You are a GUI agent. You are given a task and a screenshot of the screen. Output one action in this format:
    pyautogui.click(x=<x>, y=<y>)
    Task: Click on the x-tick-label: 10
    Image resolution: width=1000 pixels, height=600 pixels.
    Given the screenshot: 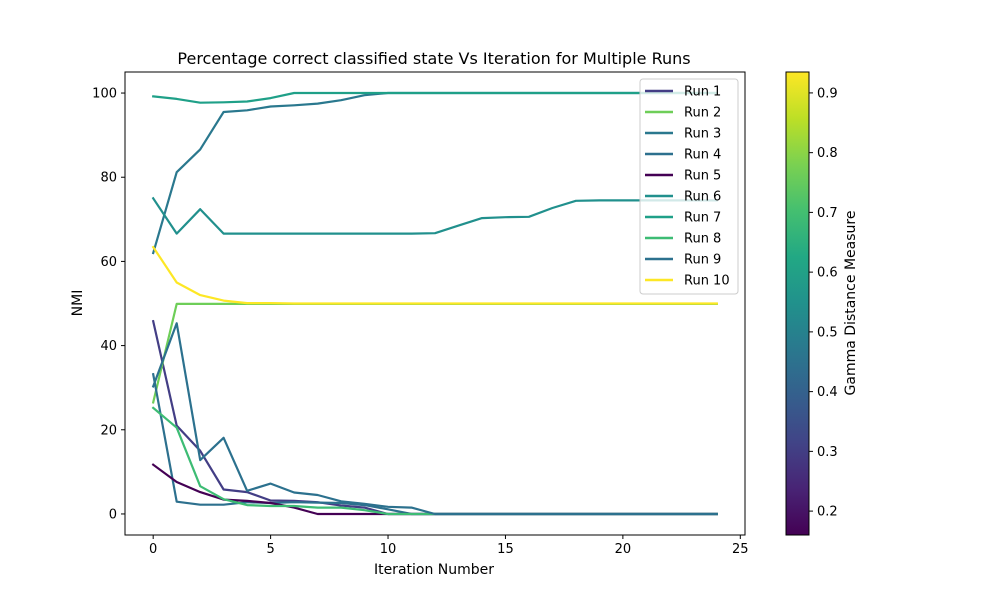 What is the action you would take?
    pyautogui.click(x=388, y=549)
    